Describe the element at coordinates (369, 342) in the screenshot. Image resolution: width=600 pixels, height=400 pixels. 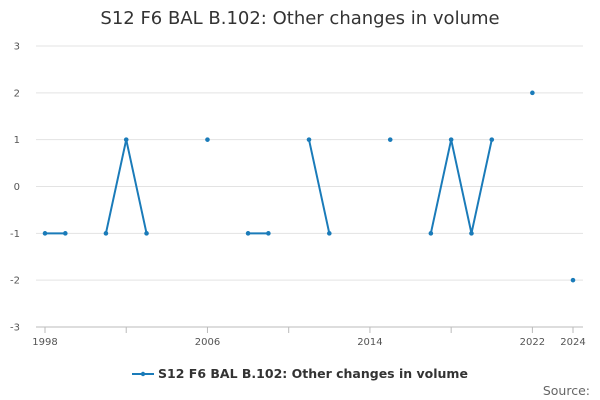
I see `x-tick-label: 2014` at that location.